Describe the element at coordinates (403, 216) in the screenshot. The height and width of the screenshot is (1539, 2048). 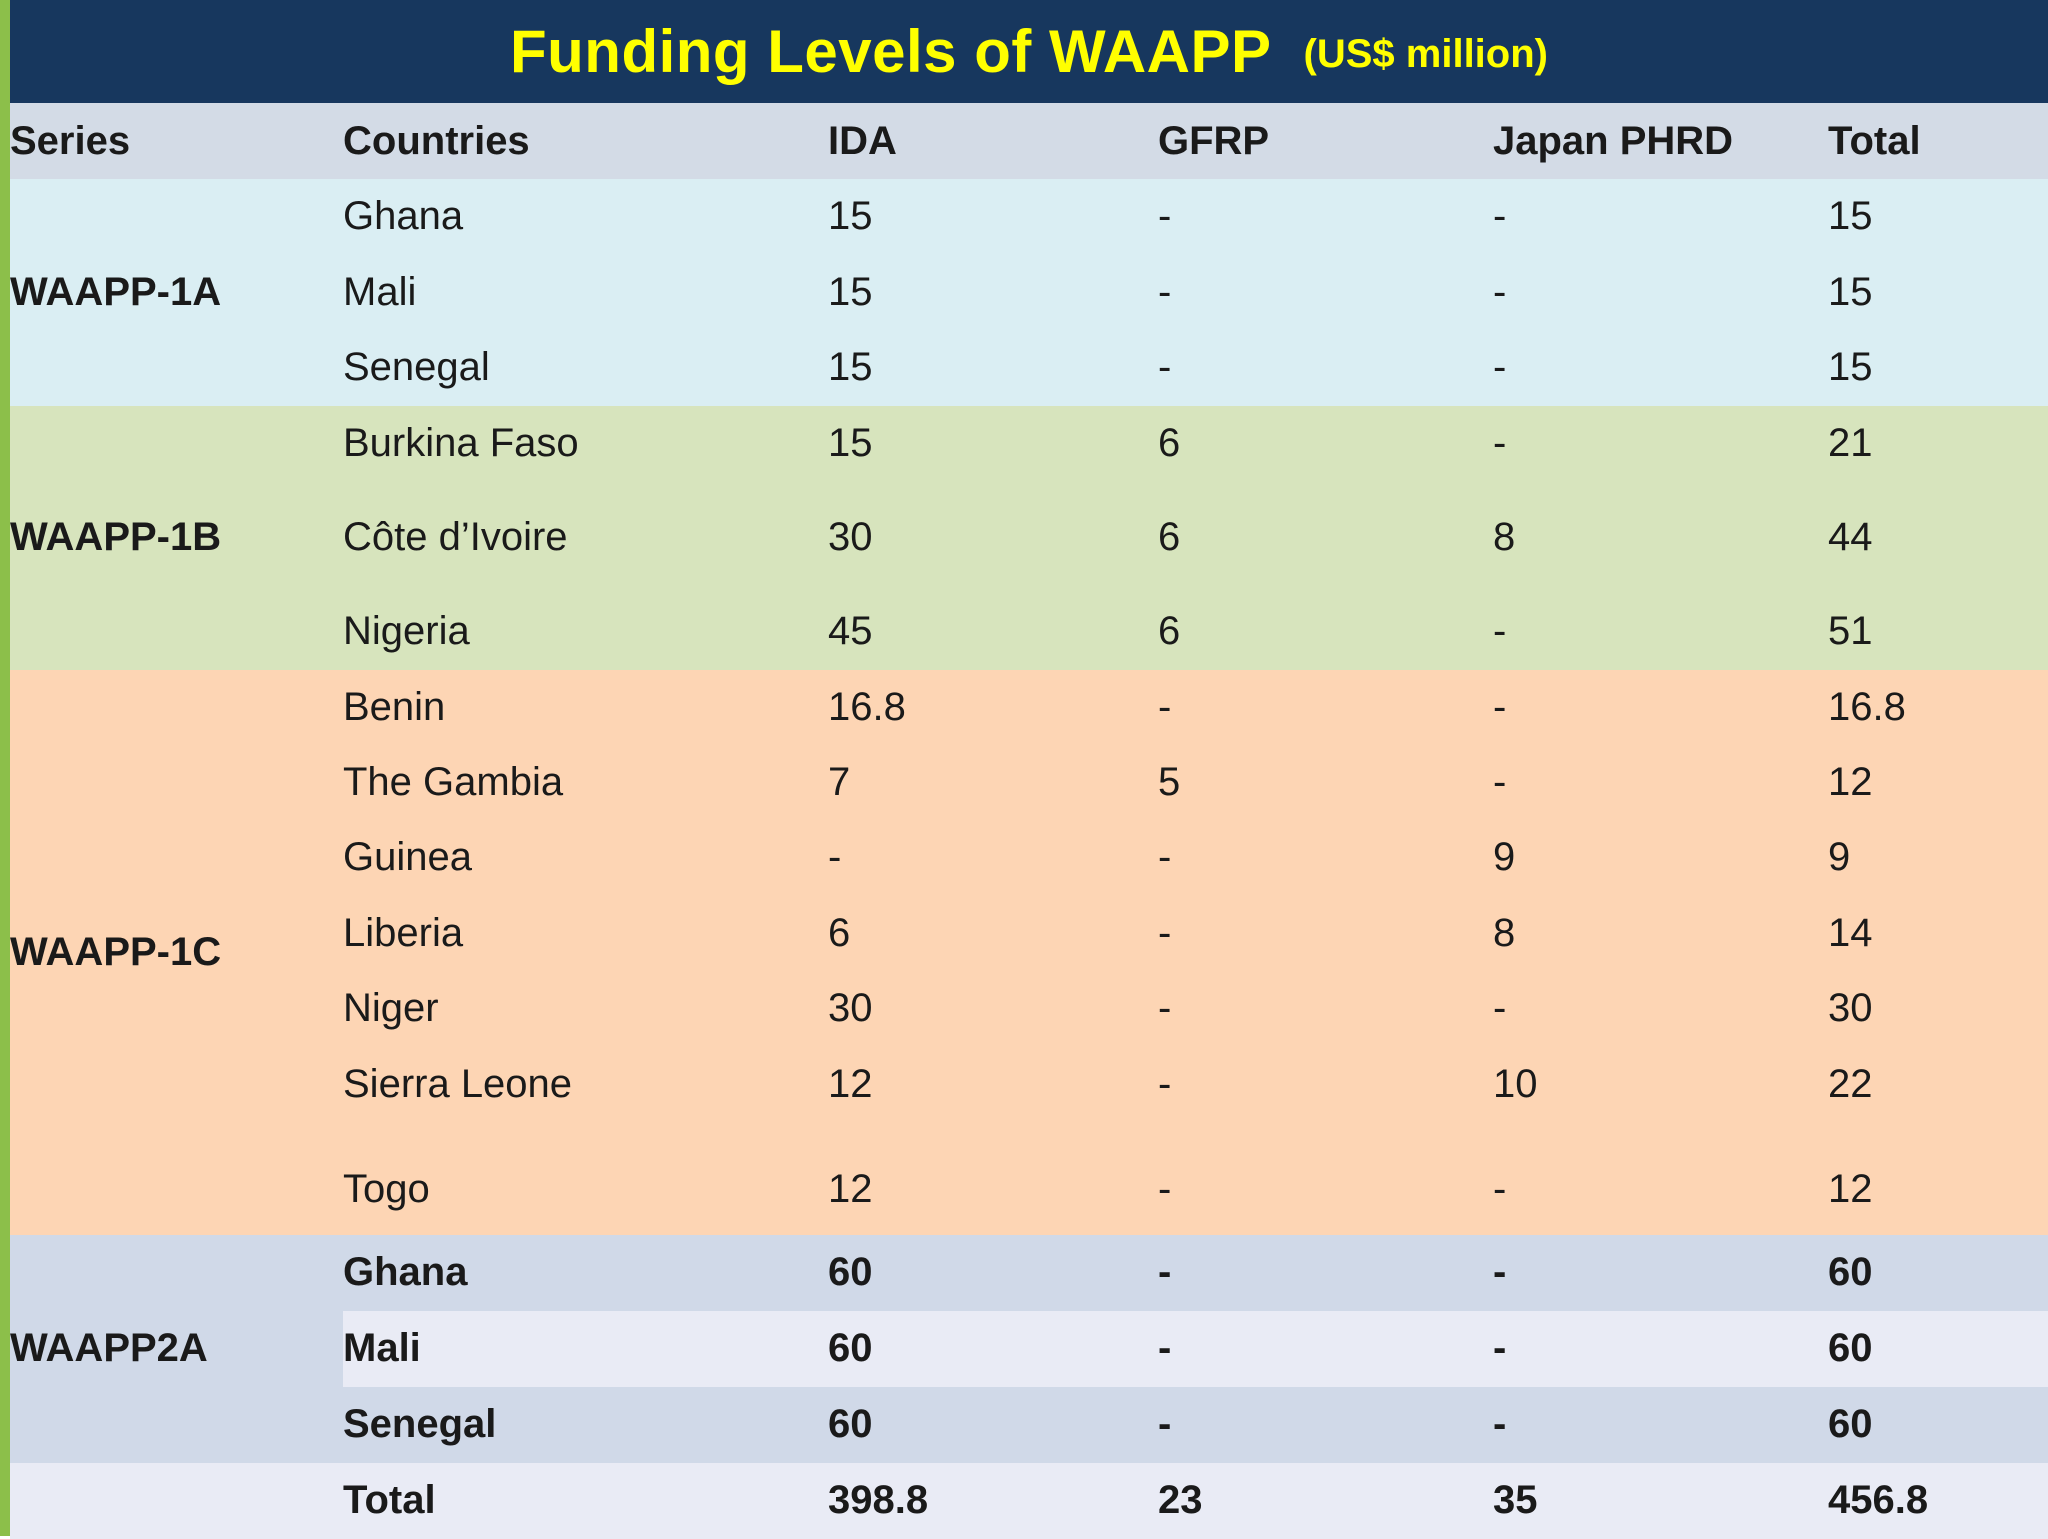
I see `country-cell: Ghana` at that location.